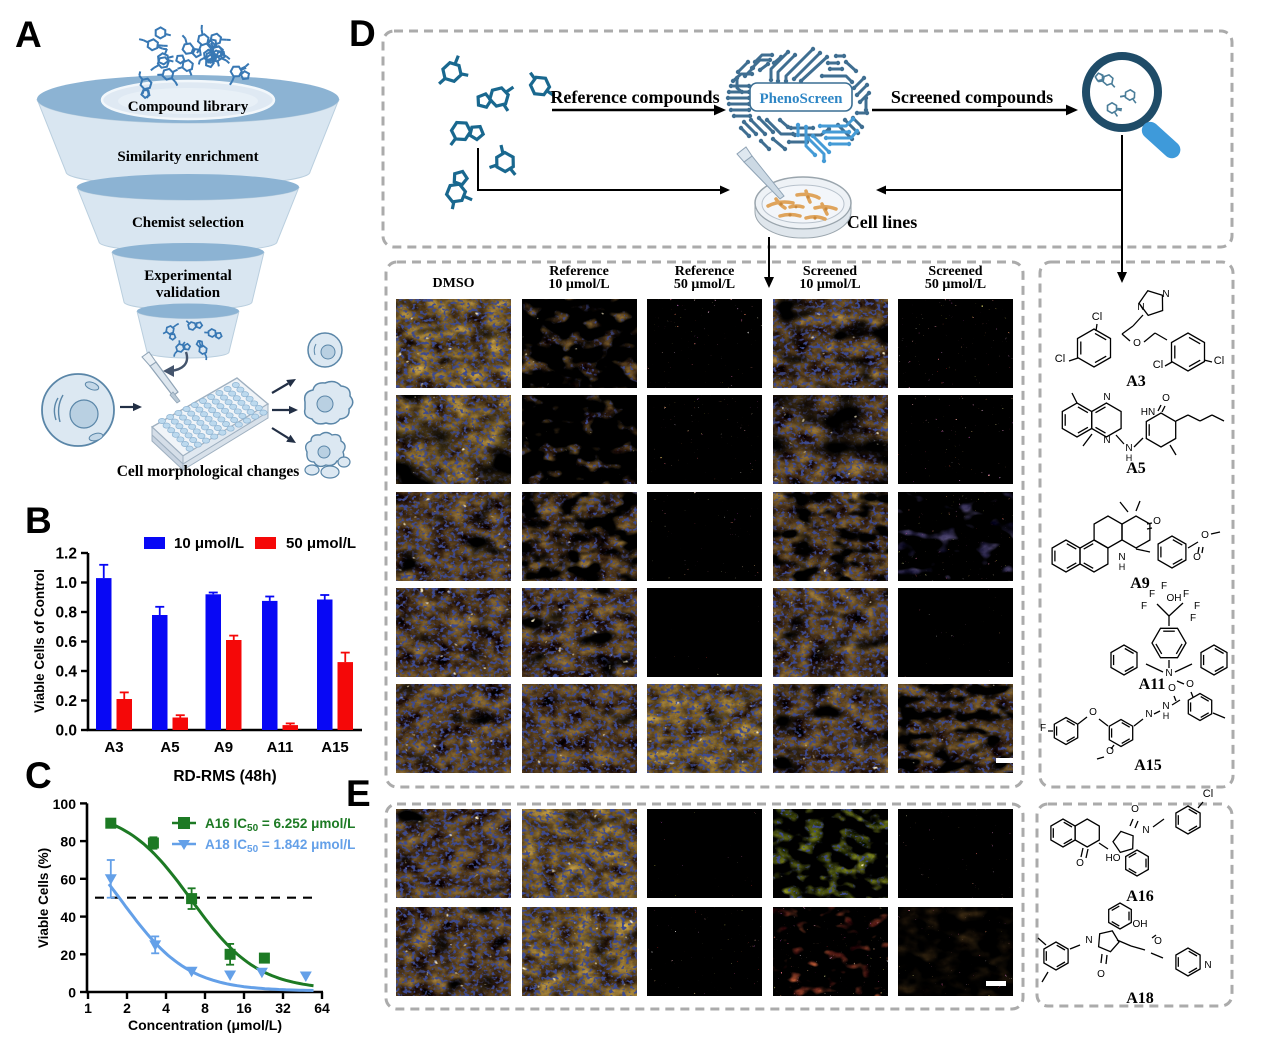 The width and height of the screenshot is (1262, 1052). I want to click on svg-text: 20, so click(68, 955).